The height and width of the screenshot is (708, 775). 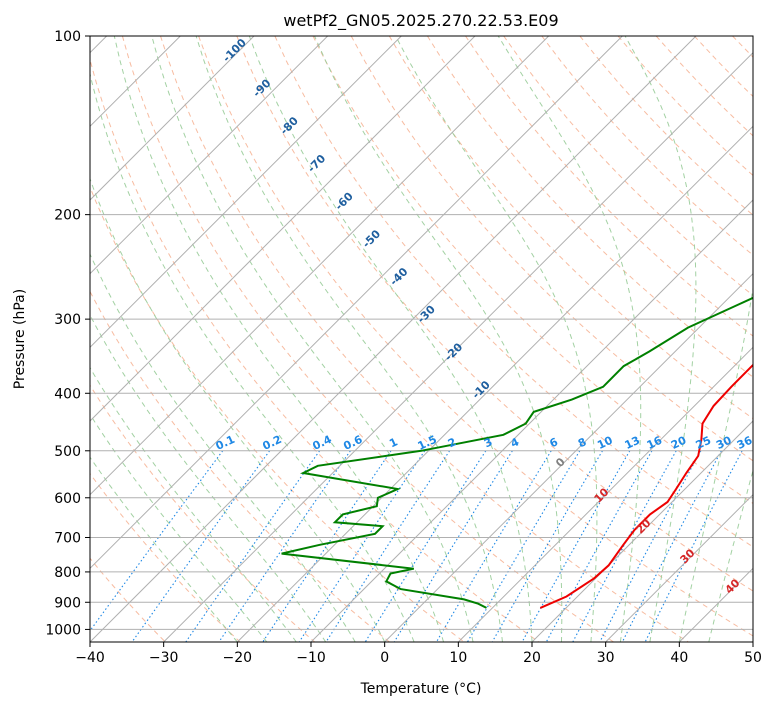 What do you see at coordinates (655, 443) in the screenshot?
I see `mixing-ratio-label: 16` at bounding box center [655, 443].